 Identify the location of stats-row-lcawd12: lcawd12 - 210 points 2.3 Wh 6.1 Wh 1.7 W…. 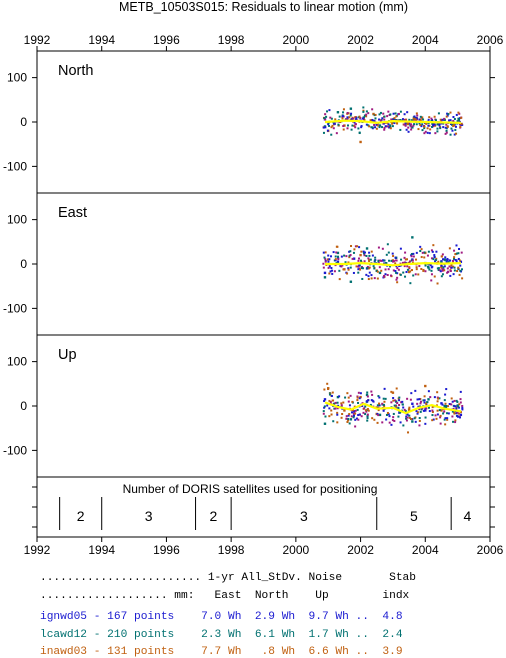
(221, 635).